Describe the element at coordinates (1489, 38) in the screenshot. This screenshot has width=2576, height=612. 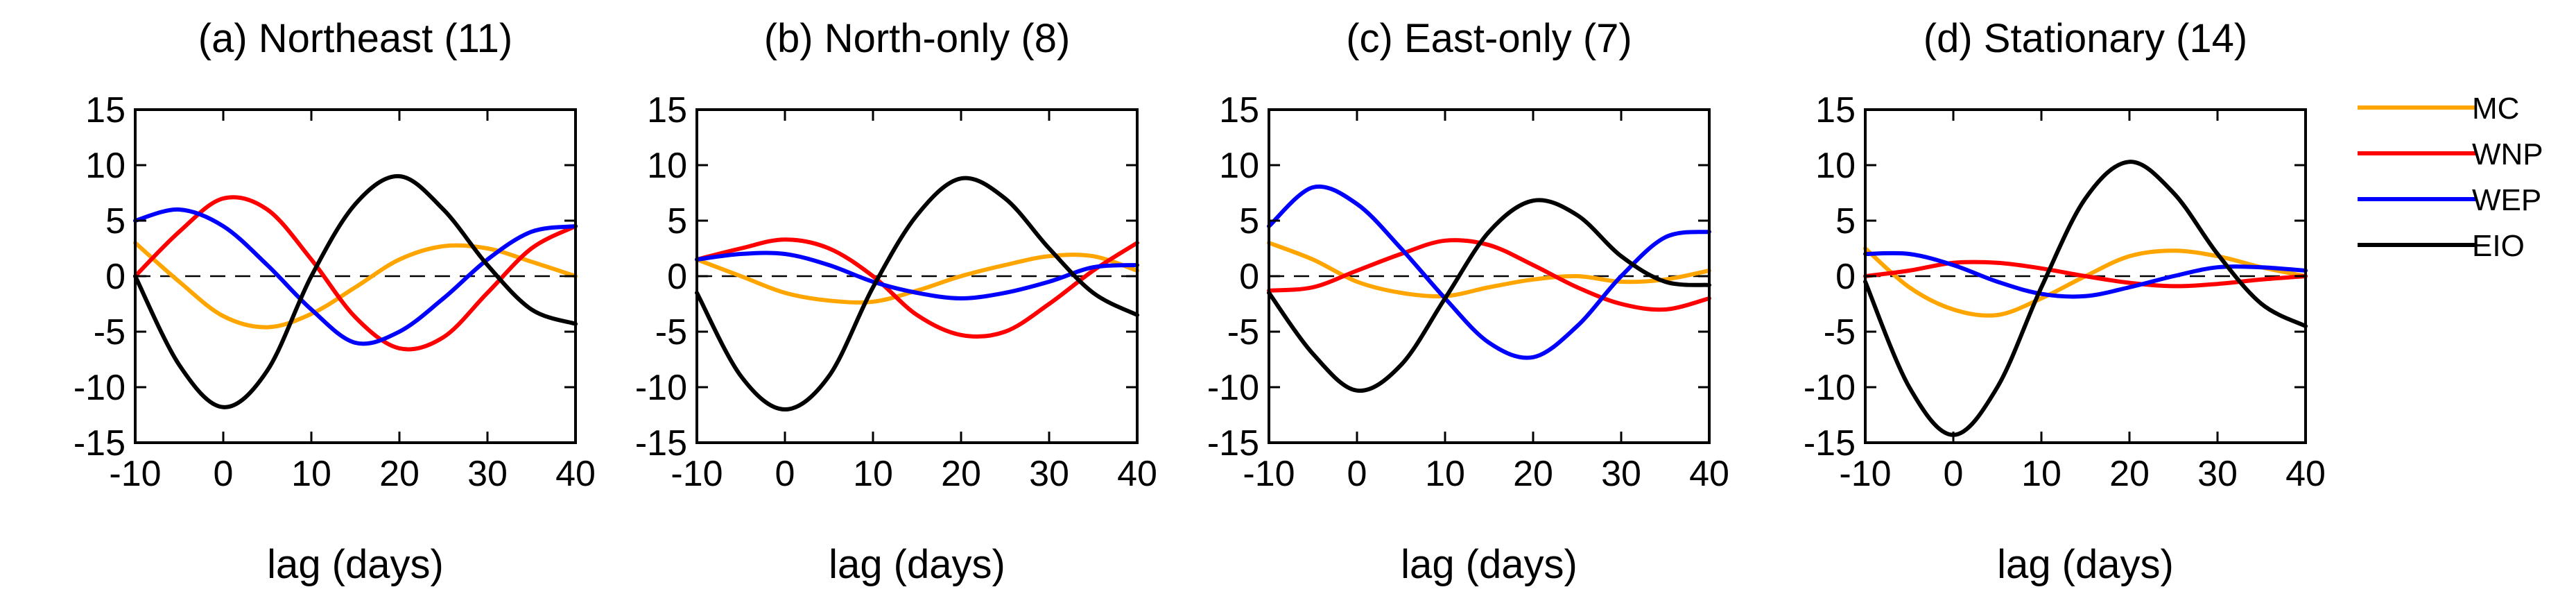
I see `panel-title: (c) East-only (7)` at that location.